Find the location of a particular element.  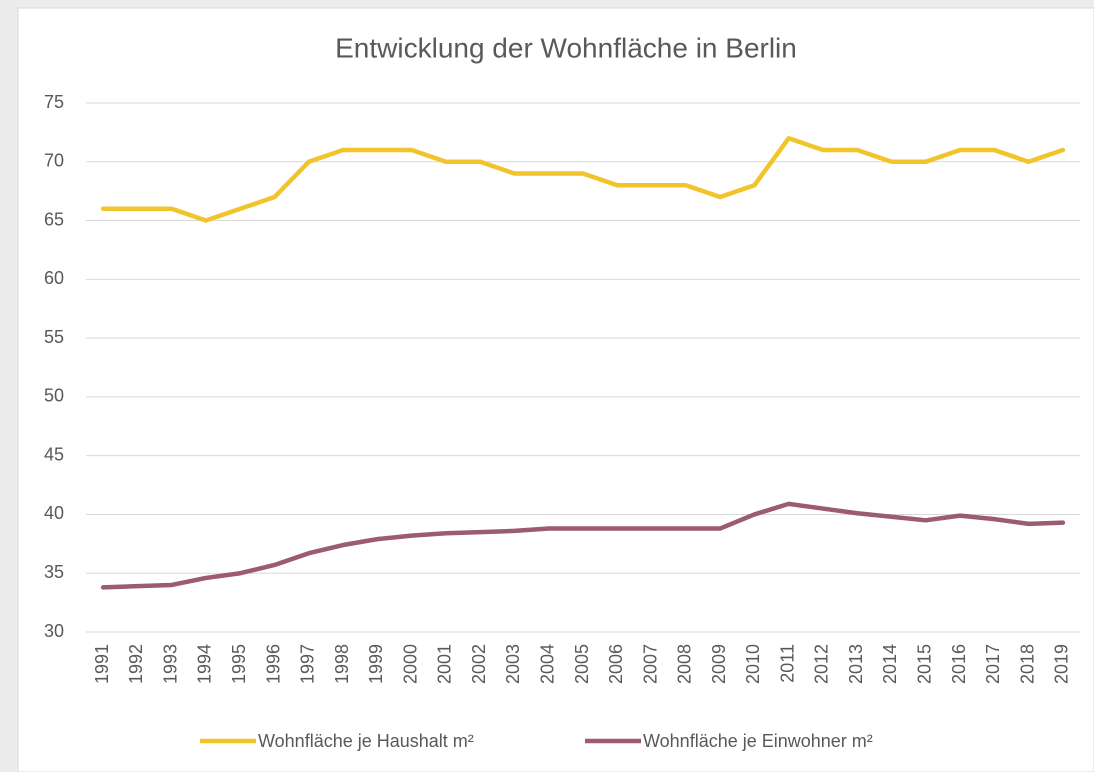

y-tick-label: 45 is located at coordinates (54, 454).